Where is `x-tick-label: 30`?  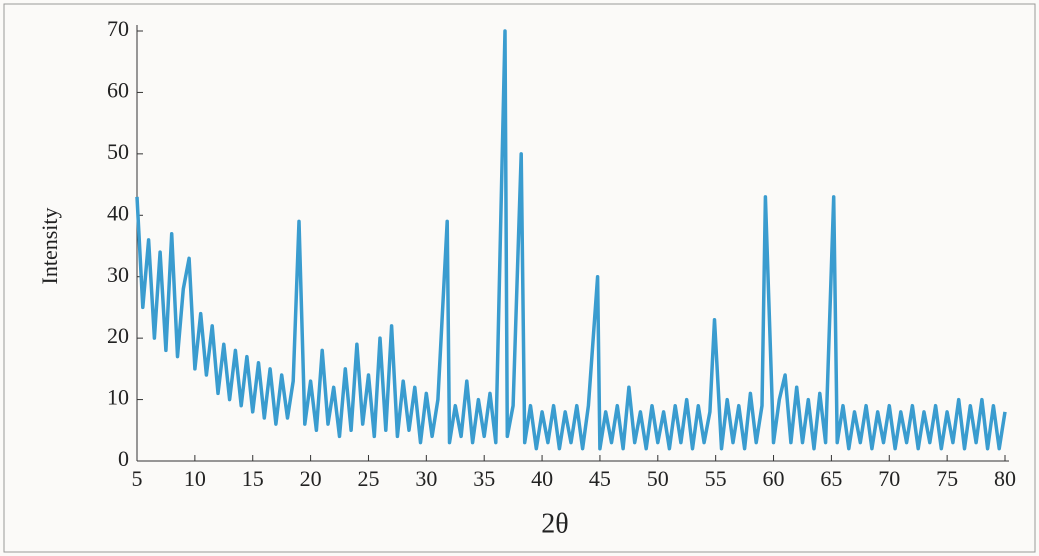
x-tick-label: 30 is located at coordinates (426, 478).